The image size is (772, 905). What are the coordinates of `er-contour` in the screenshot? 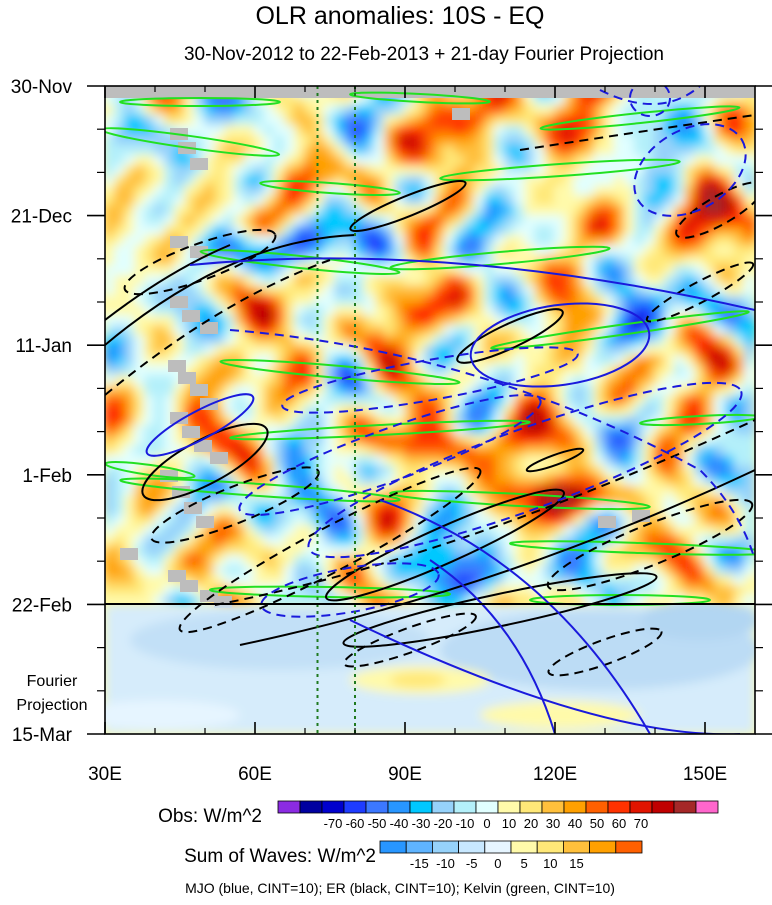 It's located at (408, 206).